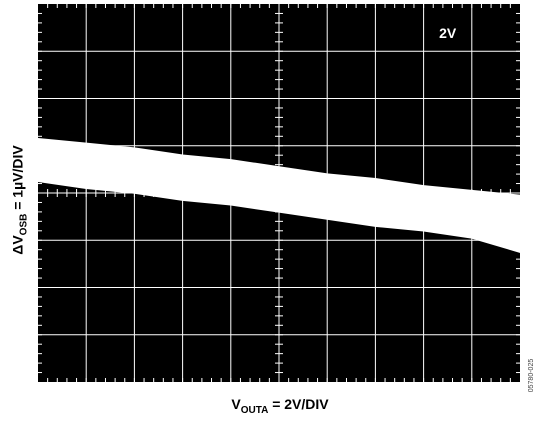 The image size is (540, 423). Describe the element at coordinates (254, 410) in the screenshot. I see `x-axis-label-sub: OUTA` at that location.